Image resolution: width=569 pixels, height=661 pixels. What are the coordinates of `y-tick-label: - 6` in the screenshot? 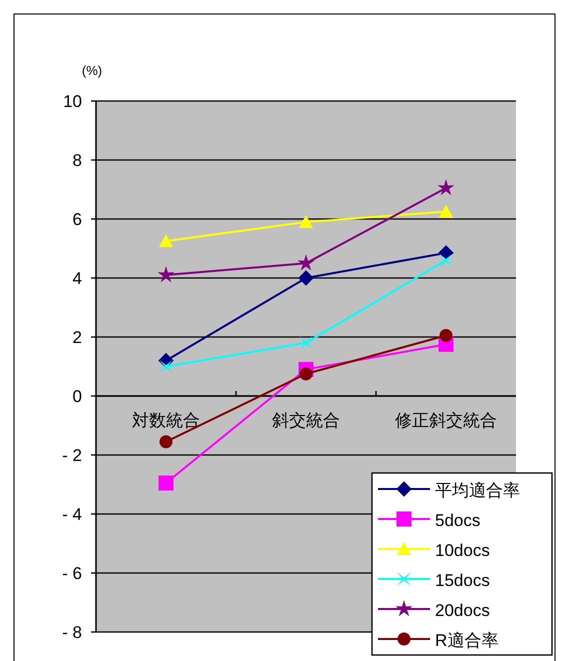 It's located at (72, 573).